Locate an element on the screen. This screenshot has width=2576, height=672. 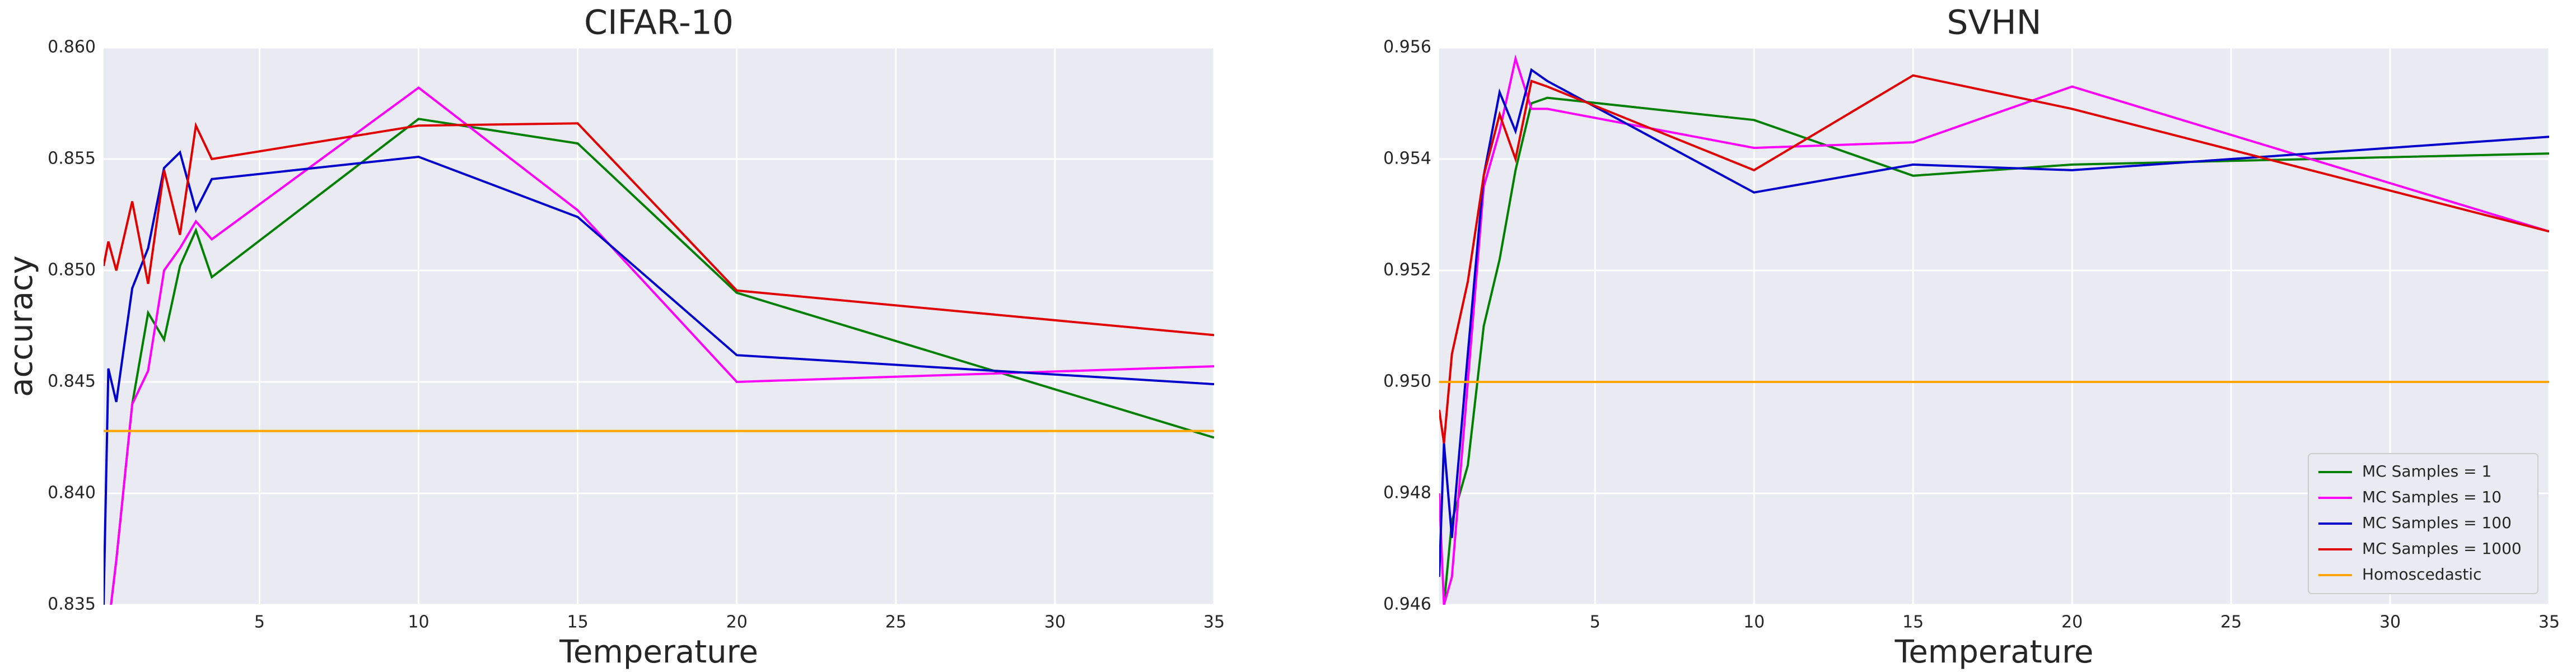
series-line is located at coordinates (659, 230).